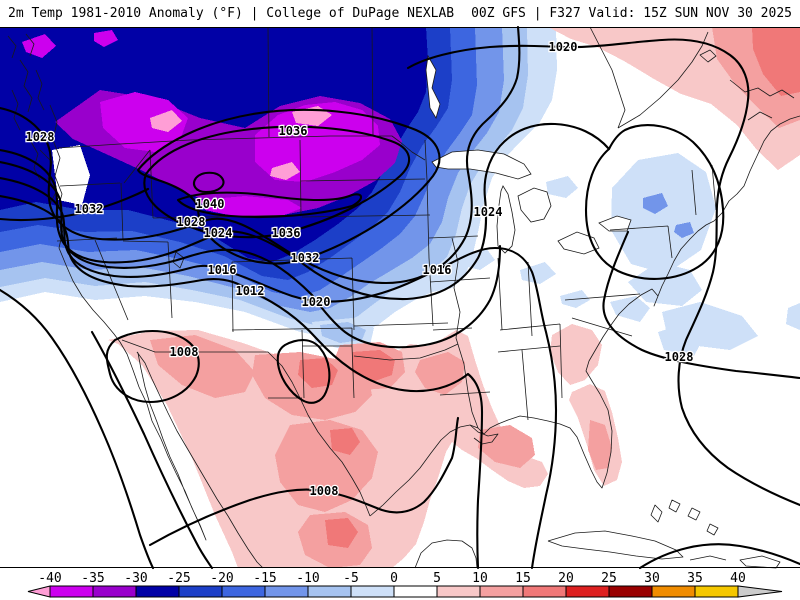 This screenshot has width=800, height=600. Describe the element at coordinates (506, 219) in the screenshot. I see `lake-michigan` at that location.